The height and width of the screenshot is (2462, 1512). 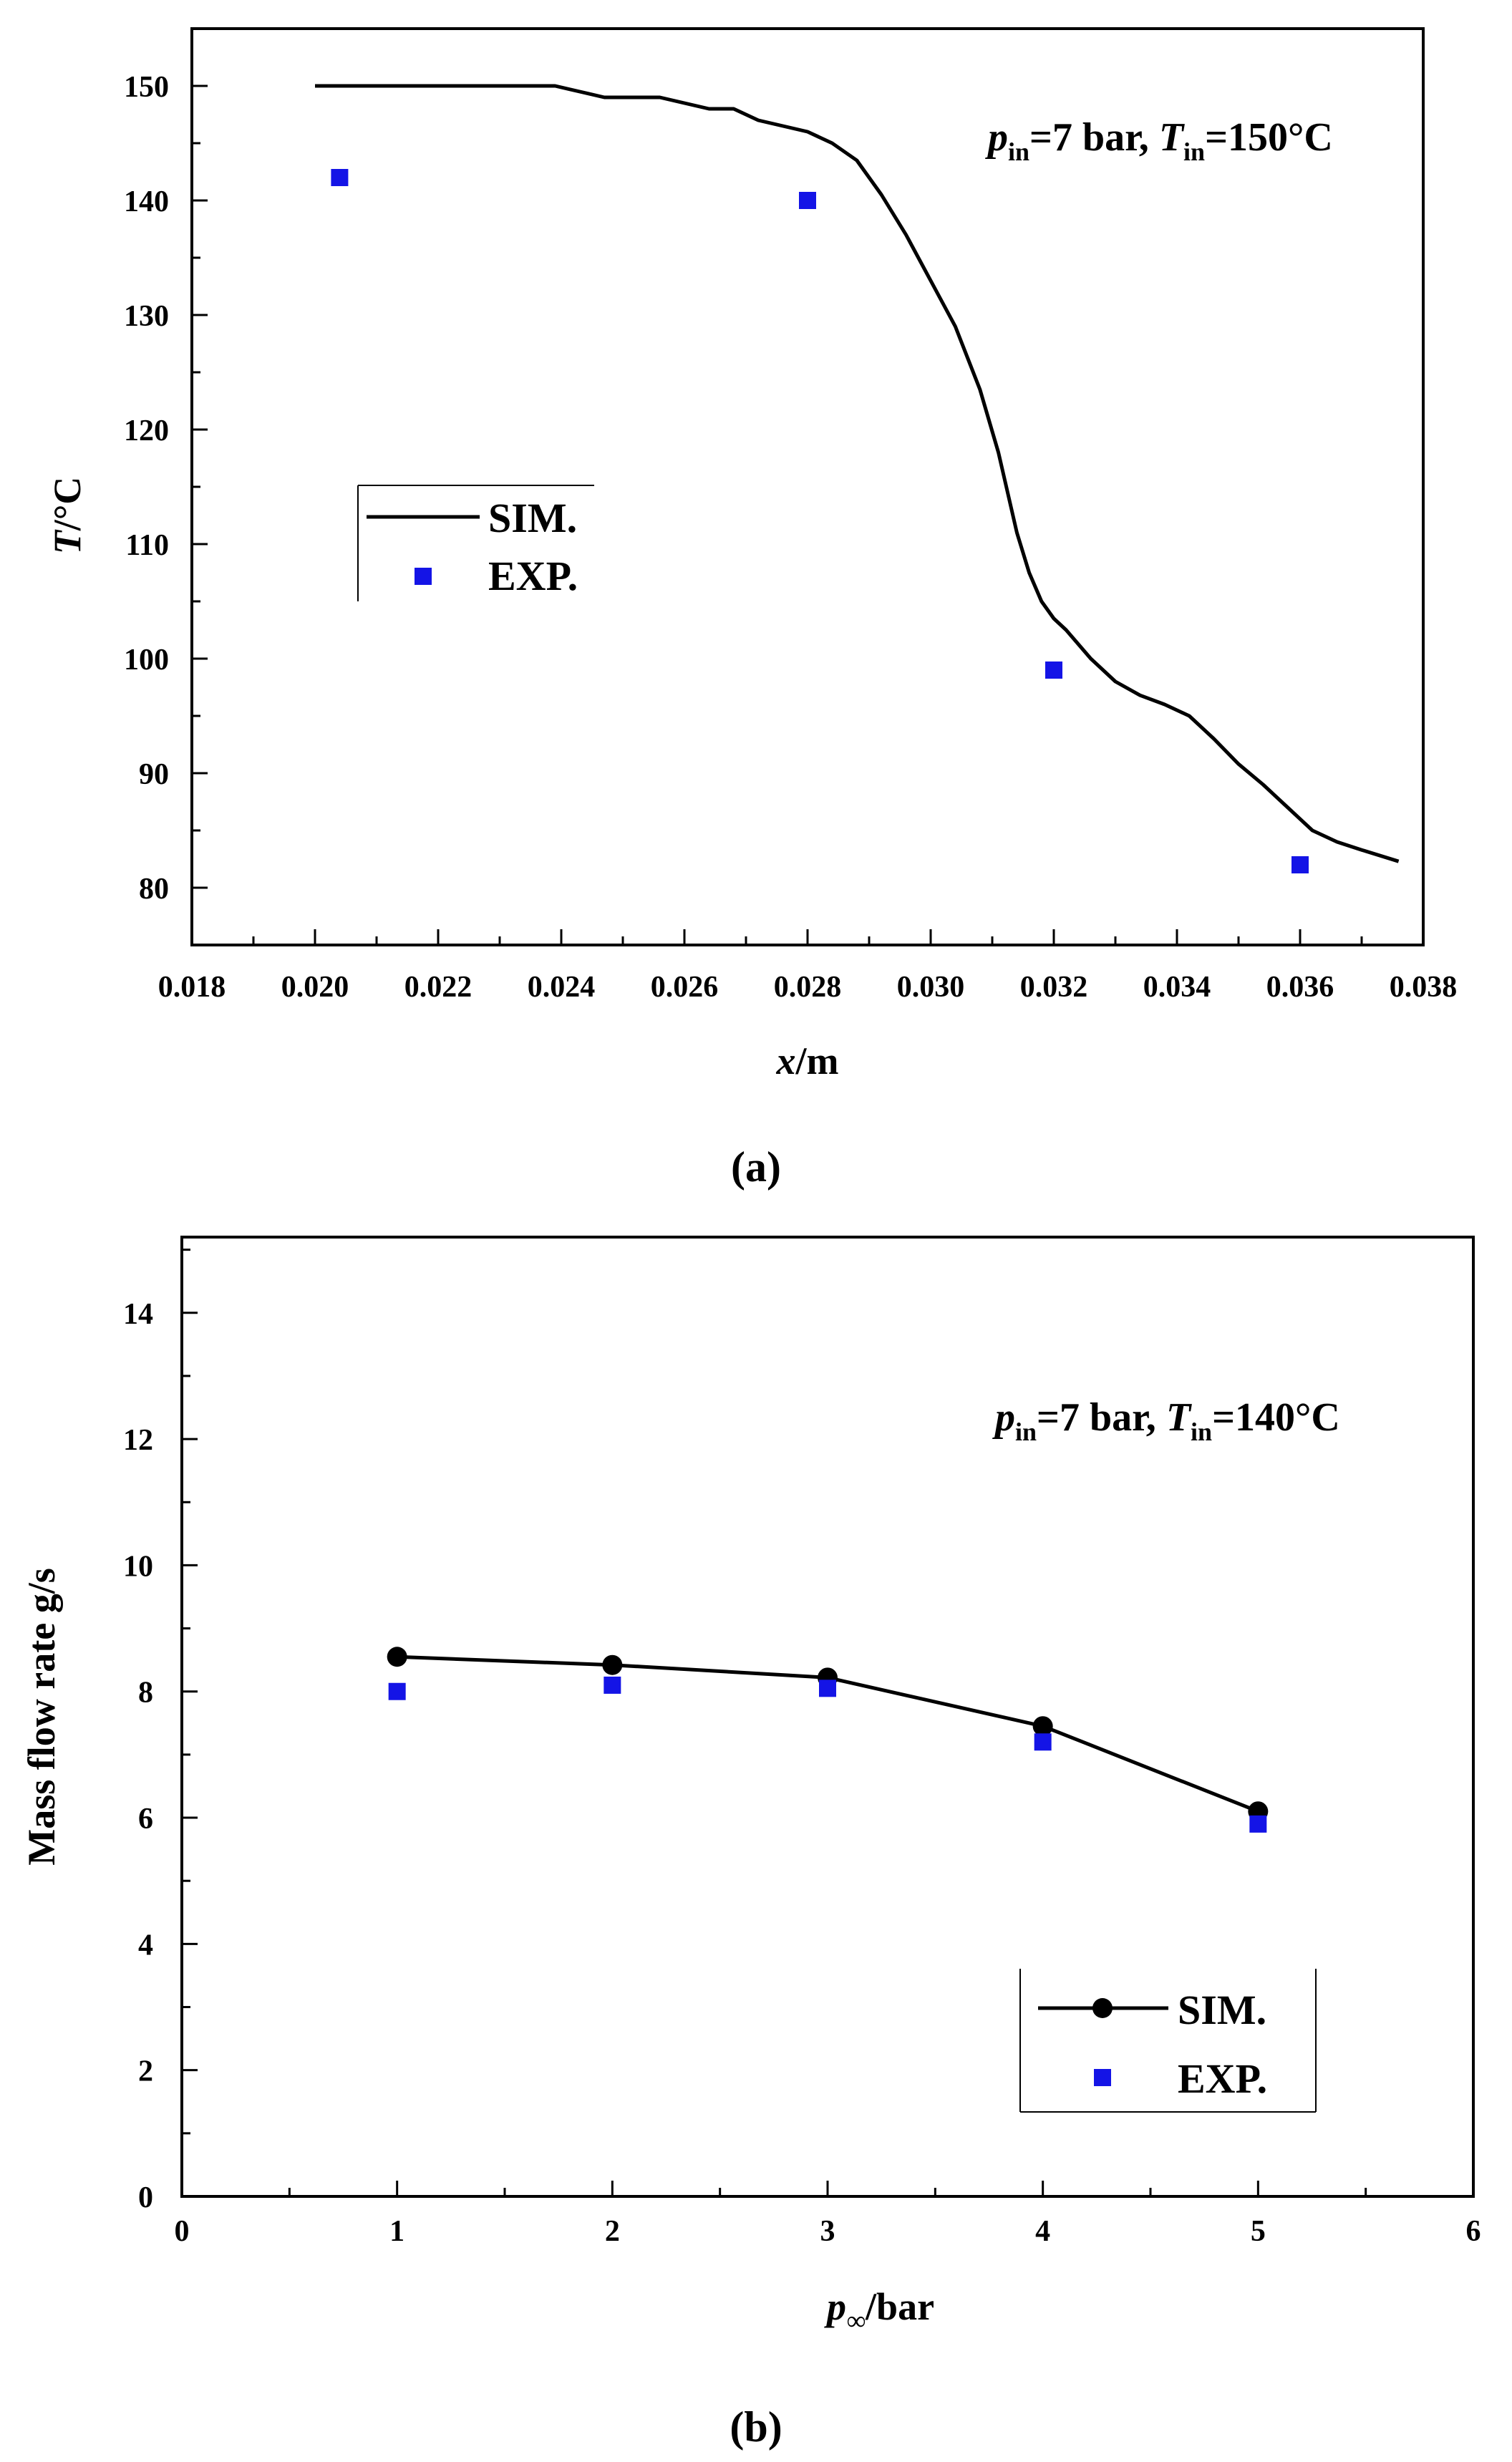 What do you see at coordinates (145, 1819) in the screenshot?
I see `y-tick-label: 6` at bounding box center [145, 1819].